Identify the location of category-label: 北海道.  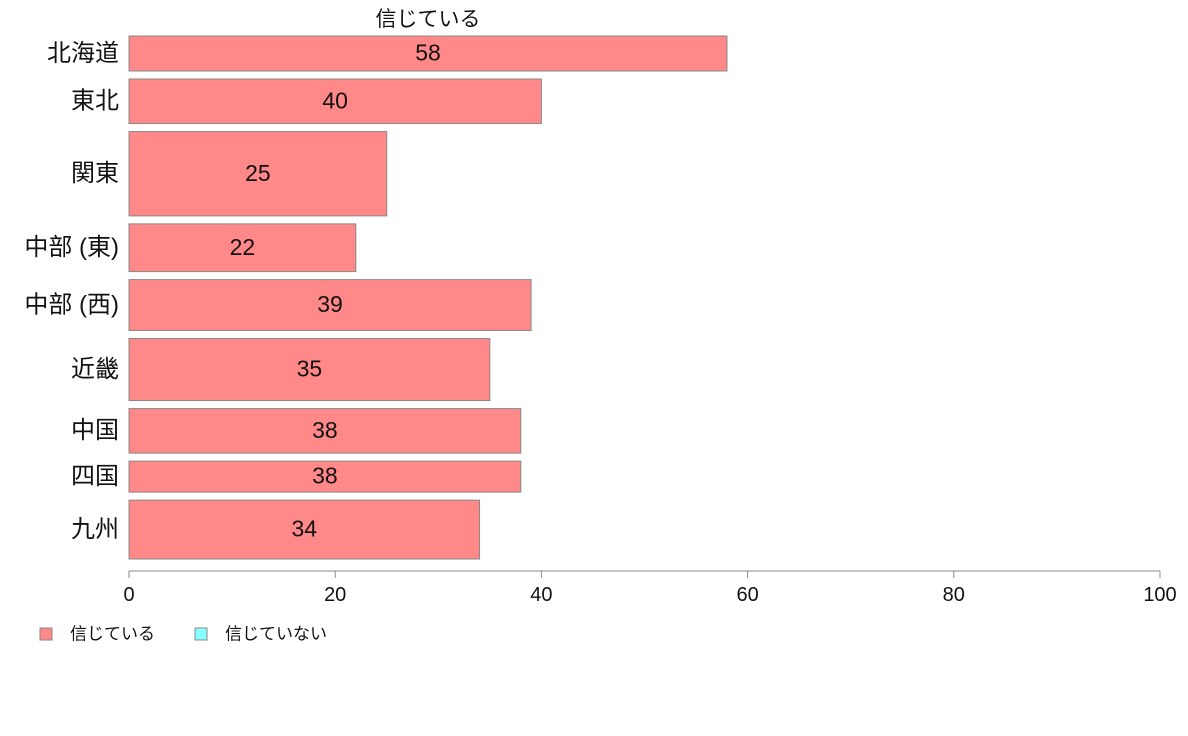
(83, 53).